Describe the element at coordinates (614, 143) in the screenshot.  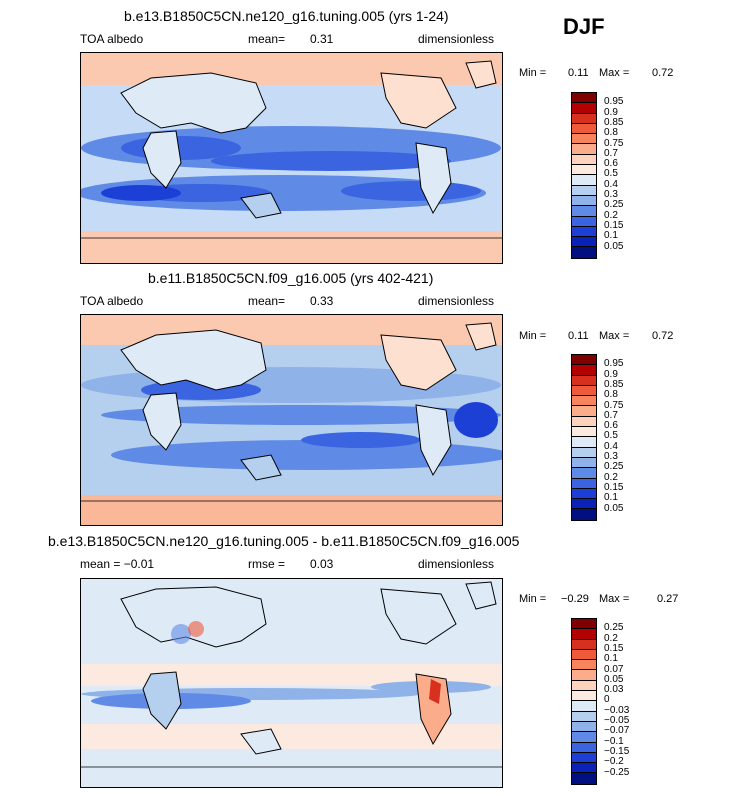
I see `colorbar-tick-label: 0.75` at that location.